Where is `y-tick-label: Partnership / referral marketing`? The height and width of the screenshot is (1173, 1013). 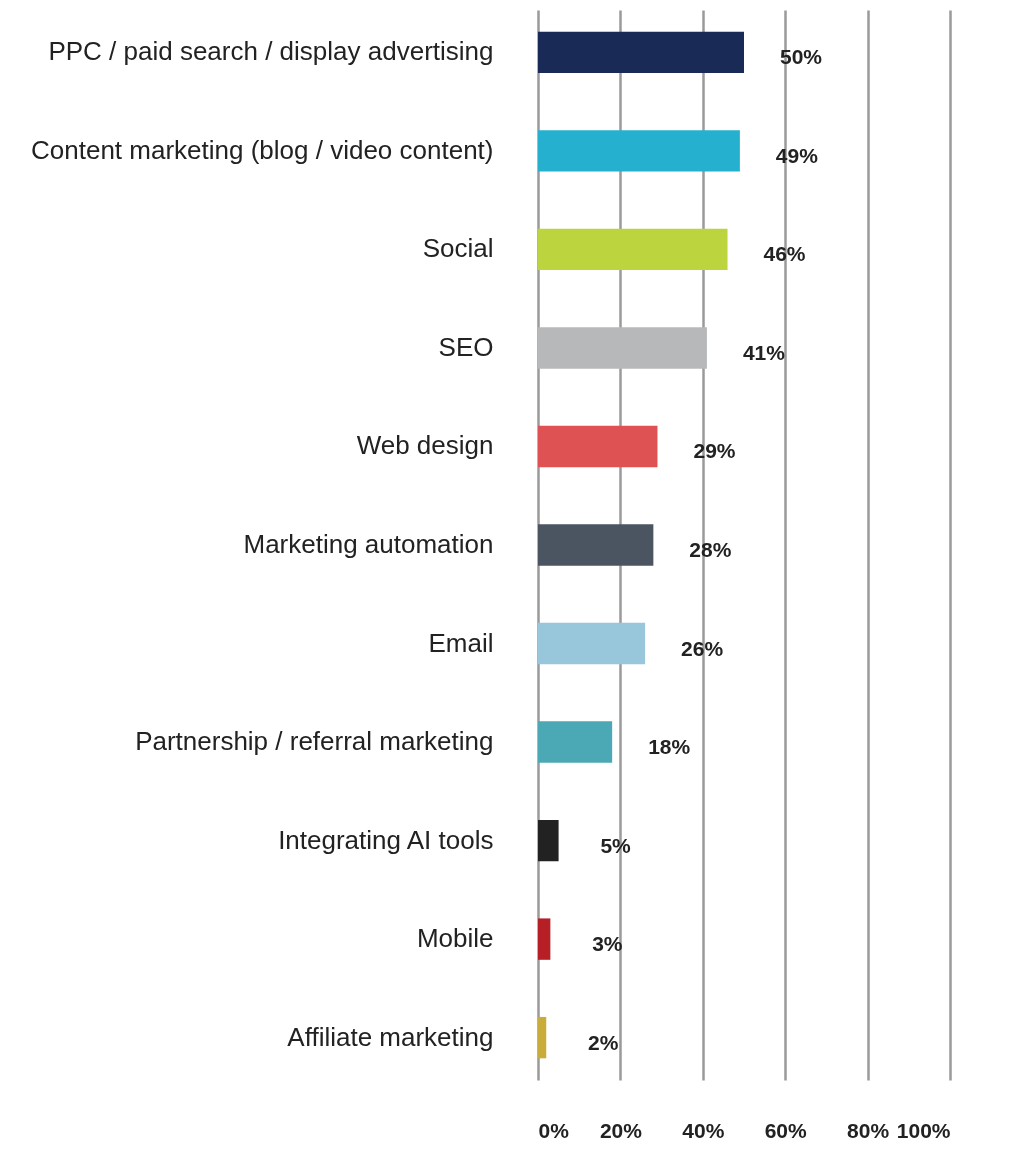
y-tick-label: Partnership / referral marketing is located at coordinates (314, 741).